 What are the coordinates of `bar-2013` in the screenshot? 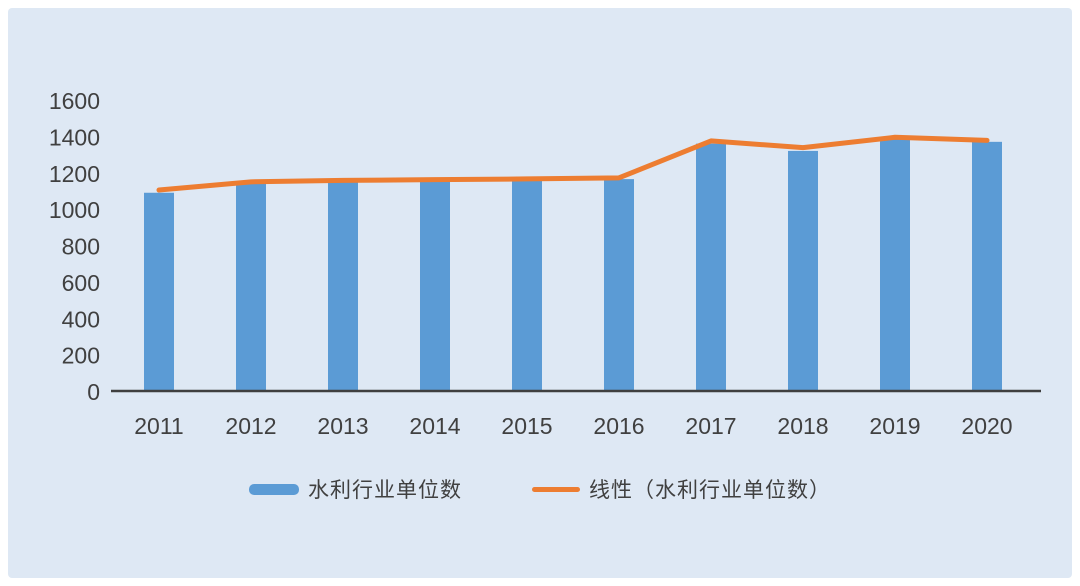 It's located at (343, 286).